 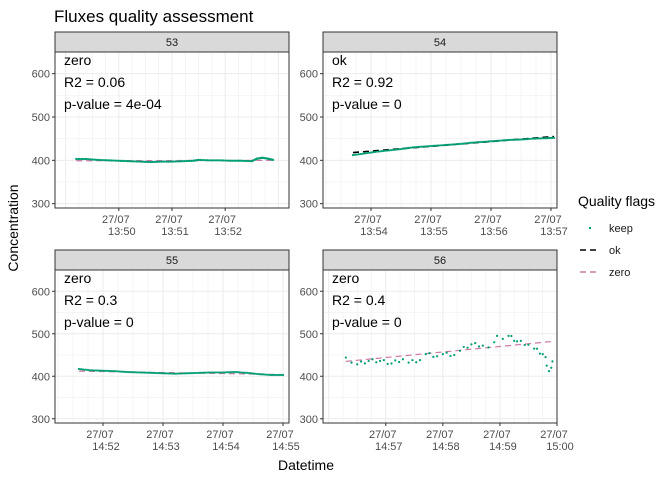 What do you see at coordinates (41, 118) in the screenshot?
I see `y-tick-label: 500` at bounding box center [41, 118].